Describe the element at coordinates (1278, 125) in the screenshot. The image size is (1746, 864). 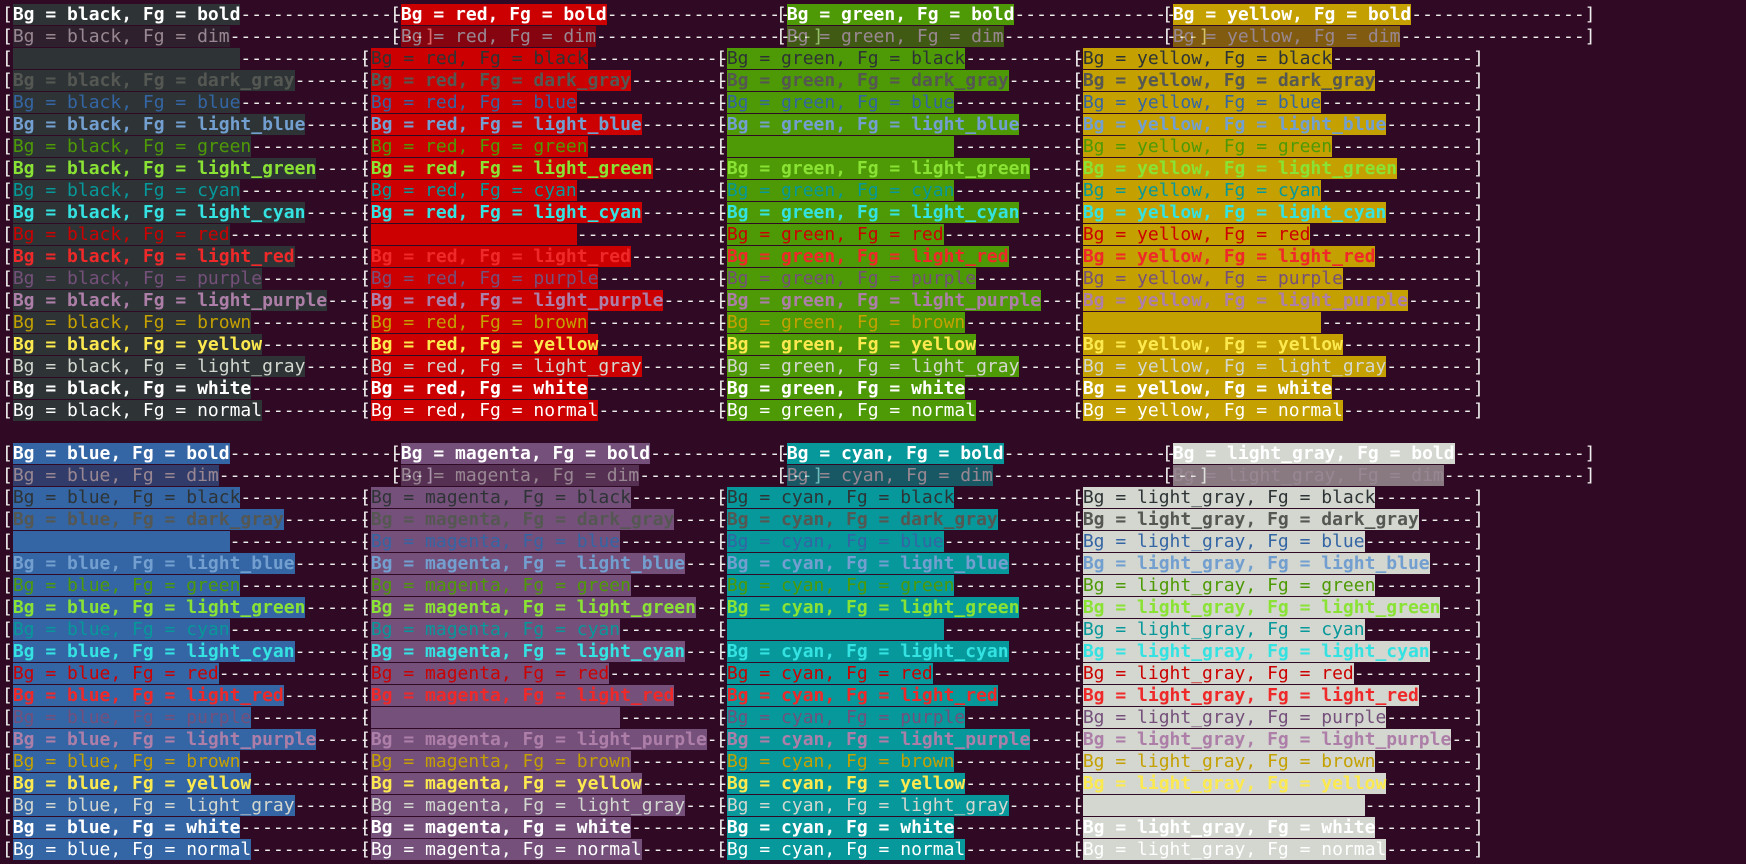
I see `color-test-line: [Bg = yellow, Fg = light_blue--------]` at that location.